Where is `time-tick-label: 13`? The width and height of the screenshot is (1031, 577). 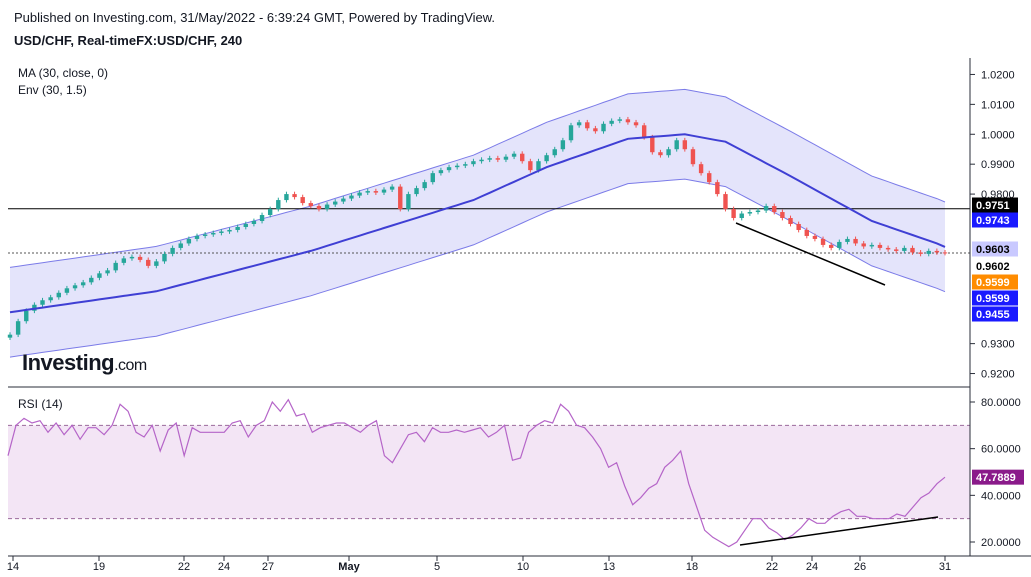
time-tick-label: 13 is located at coordinates (609, 567).